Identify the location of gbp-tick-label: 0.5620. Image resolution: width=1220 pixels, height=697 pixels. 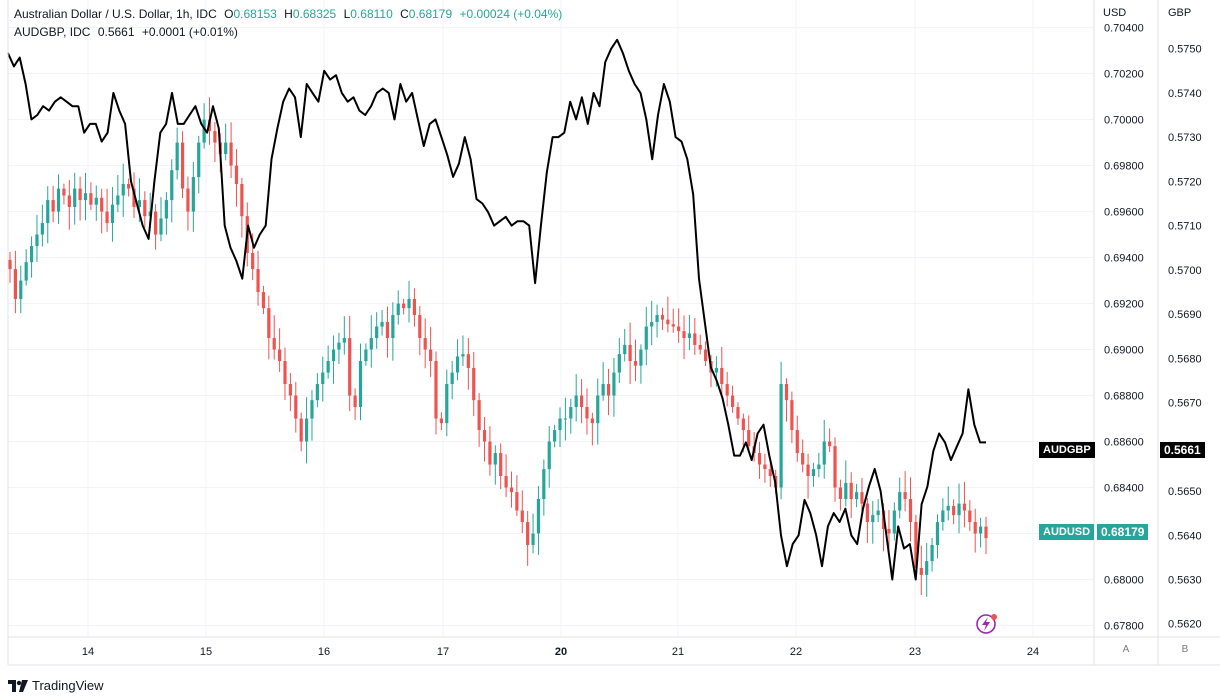
(1185, 625).